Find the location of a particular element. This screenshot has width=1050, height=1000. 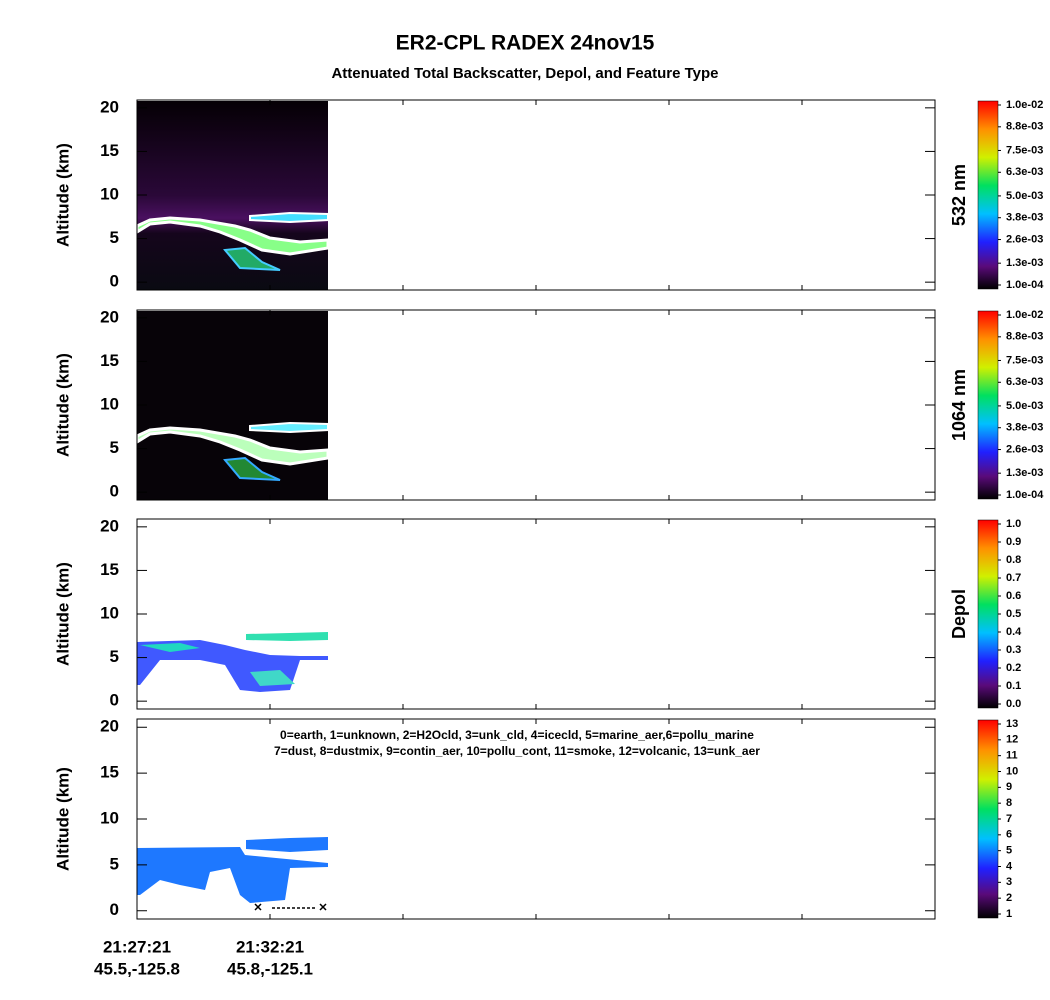

x-tick-label: 45.8,-125.1 is located at coordinates (270, 968).